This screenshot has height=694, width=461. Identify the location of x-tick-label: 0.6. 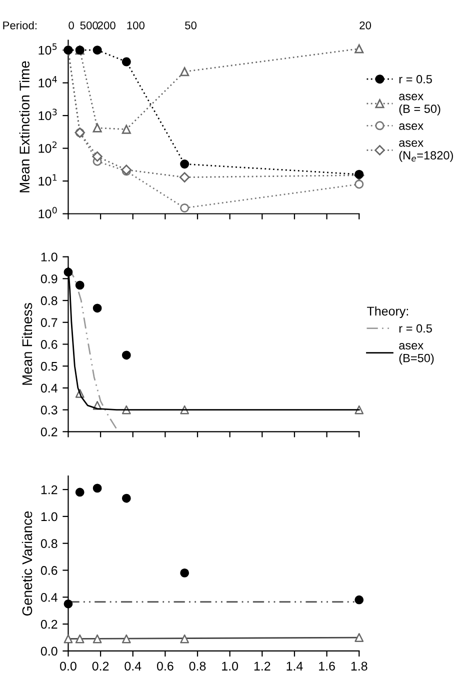
(165, 666).